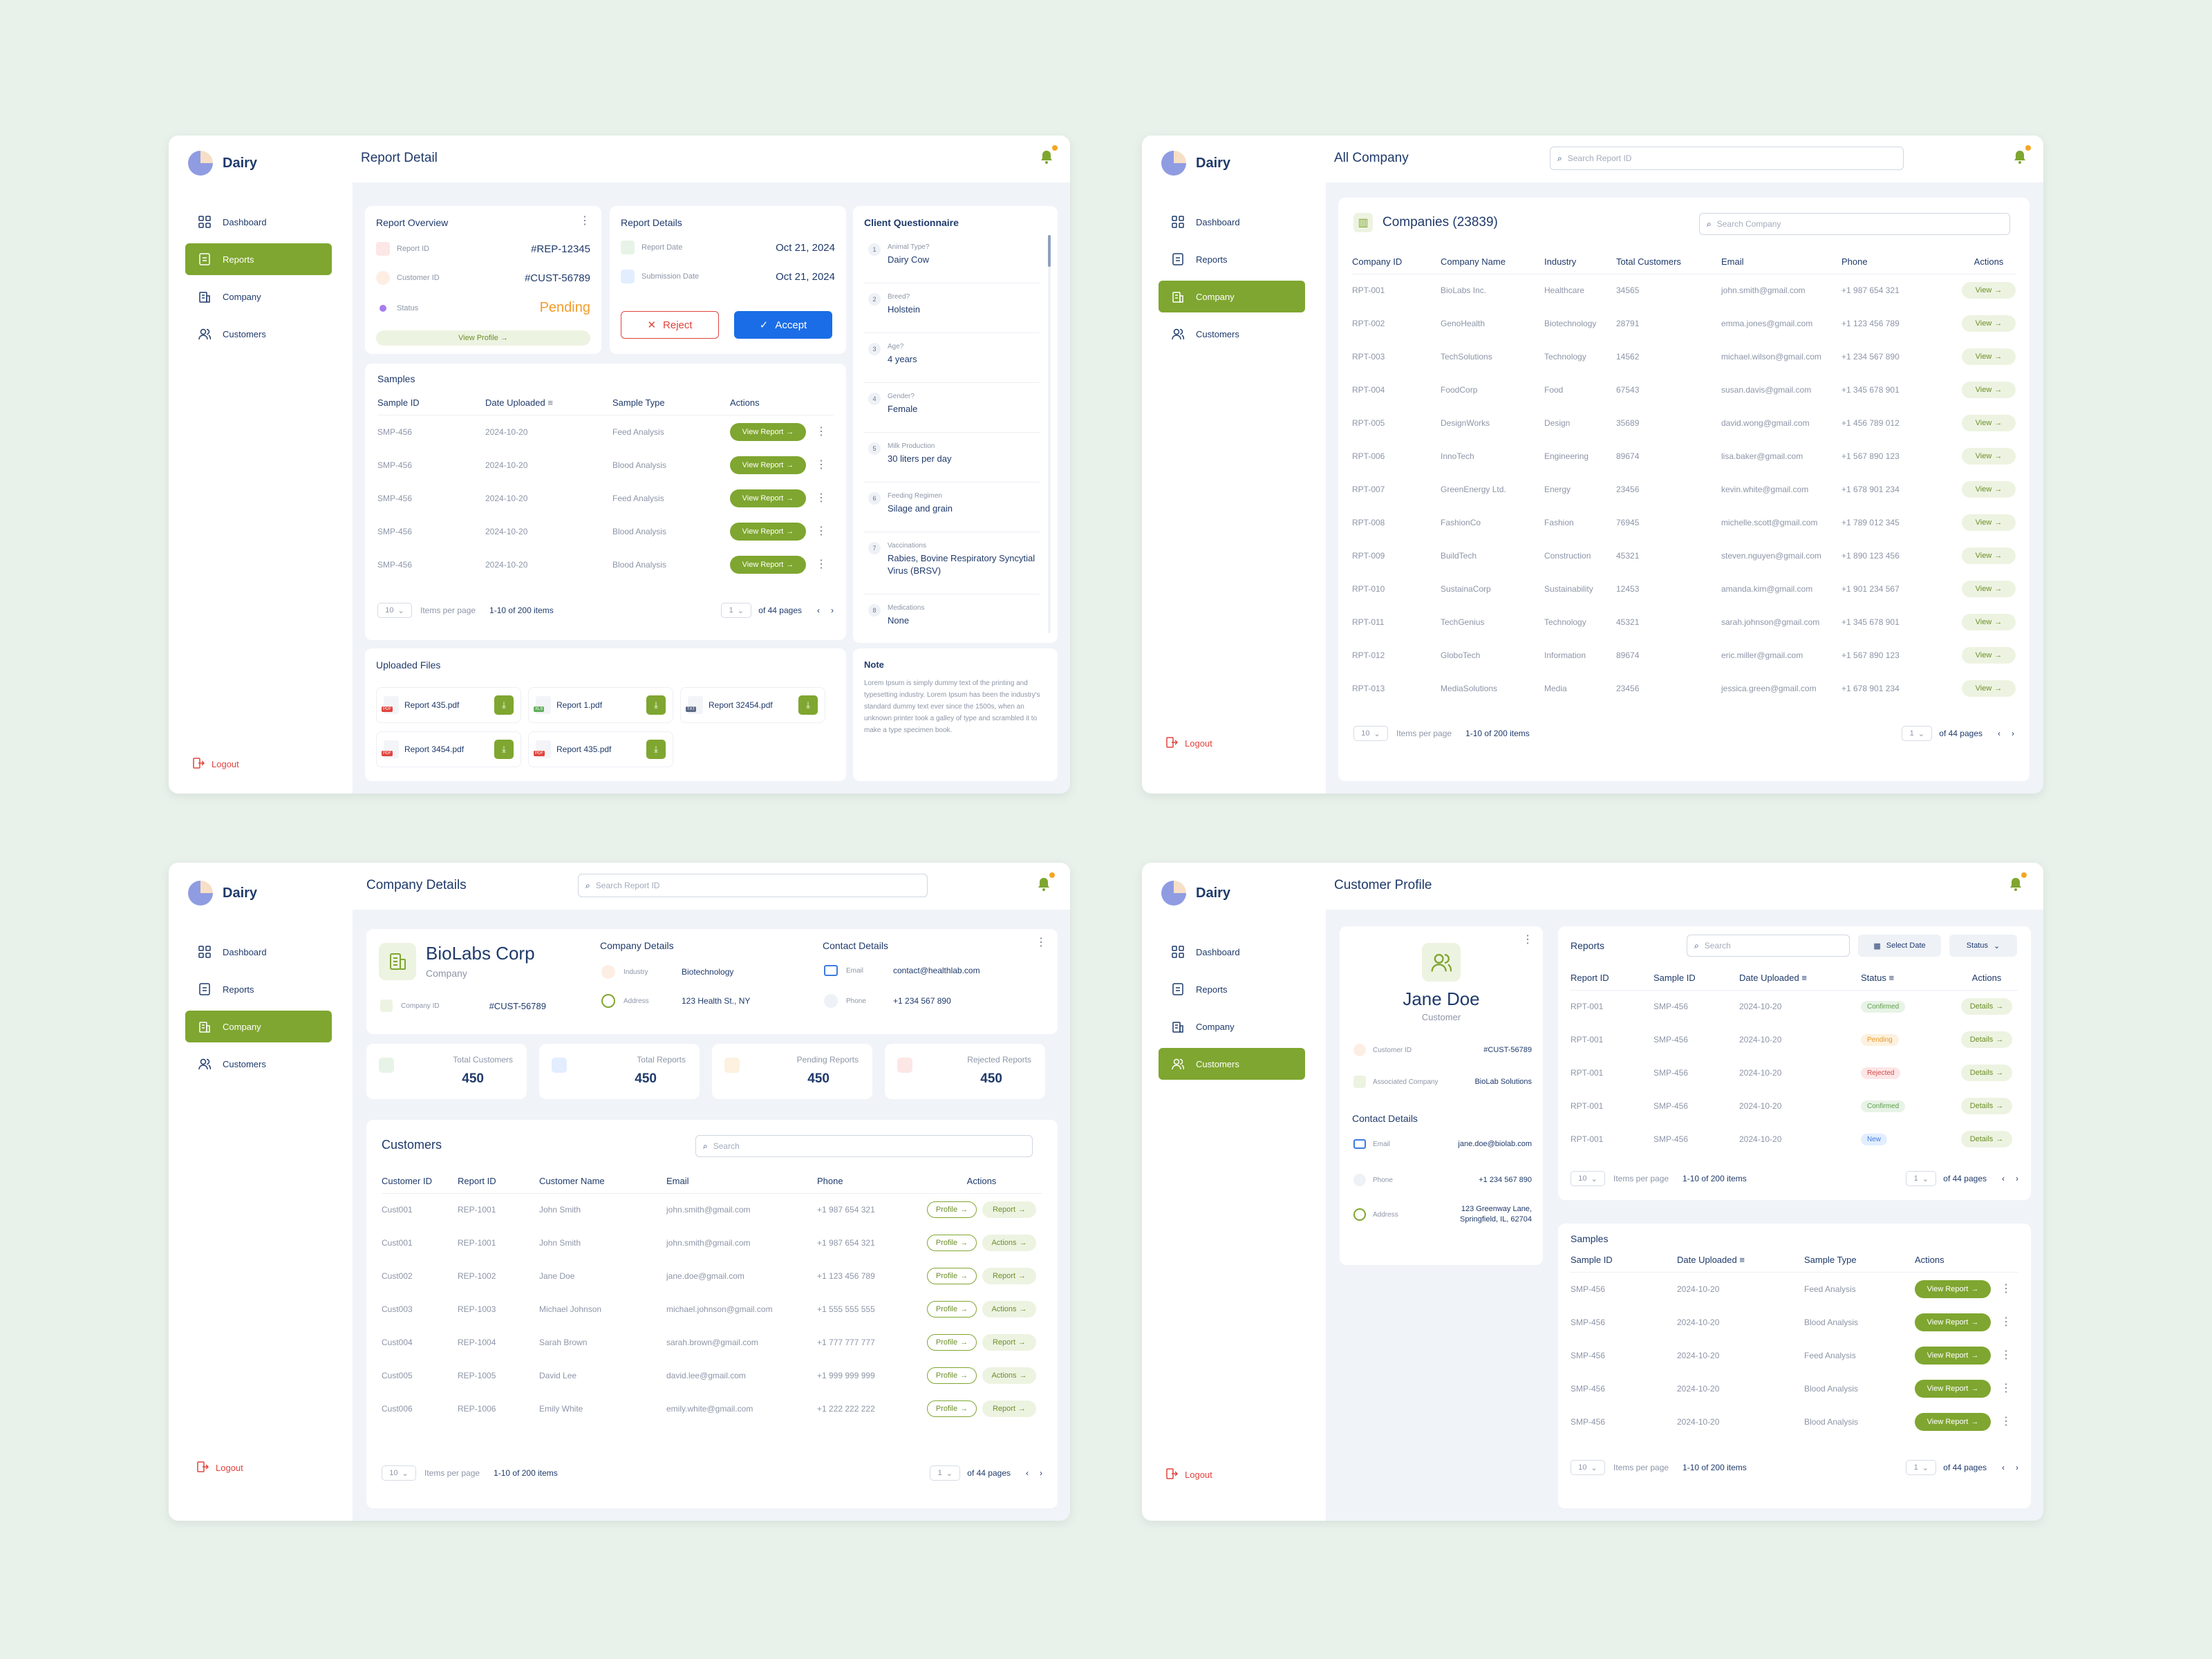  I want to click on report-search-input: ⌕ Search, so click(1769, 946).